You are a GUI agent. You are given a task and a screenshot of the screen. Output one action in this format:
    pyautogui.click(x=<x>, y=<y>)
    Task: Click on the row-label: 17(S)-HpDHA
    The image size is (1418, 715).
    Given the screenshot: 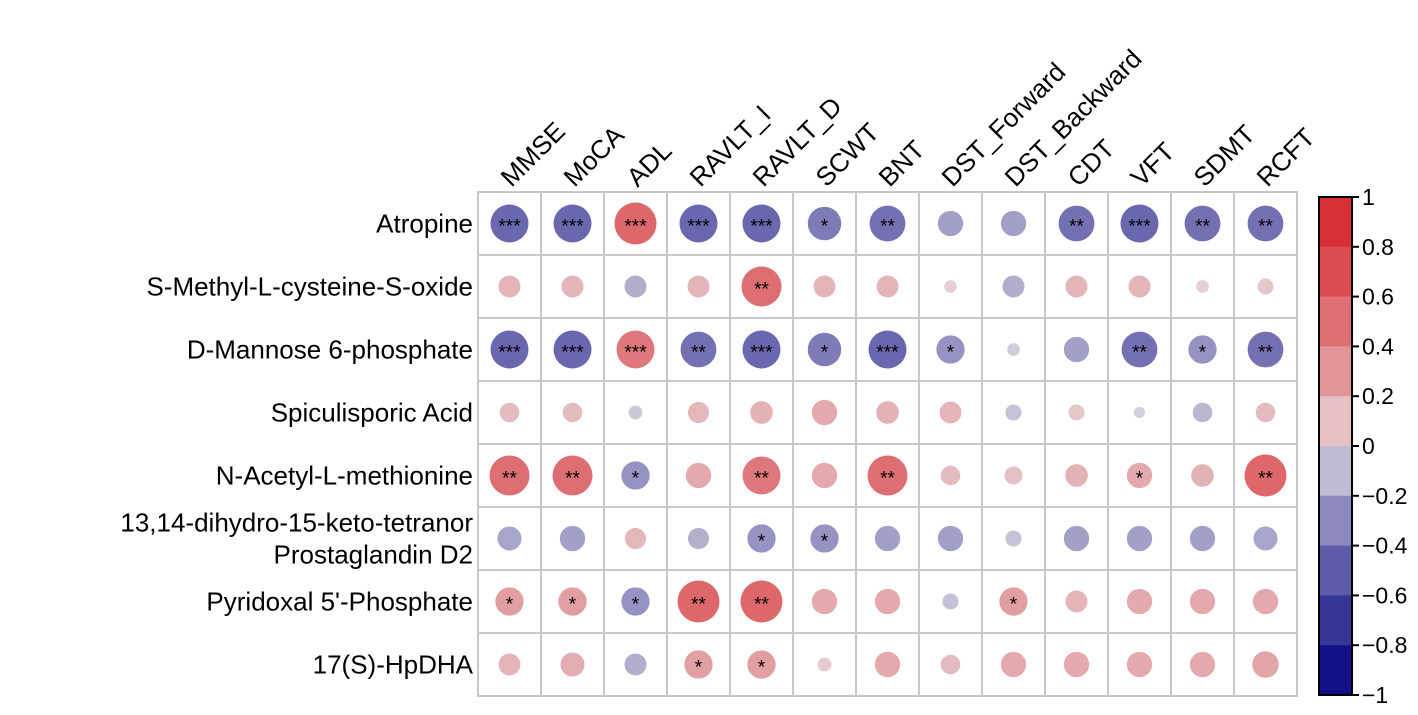 What is the action you would take?
    pyautogui.click(x=393, y=665)
    